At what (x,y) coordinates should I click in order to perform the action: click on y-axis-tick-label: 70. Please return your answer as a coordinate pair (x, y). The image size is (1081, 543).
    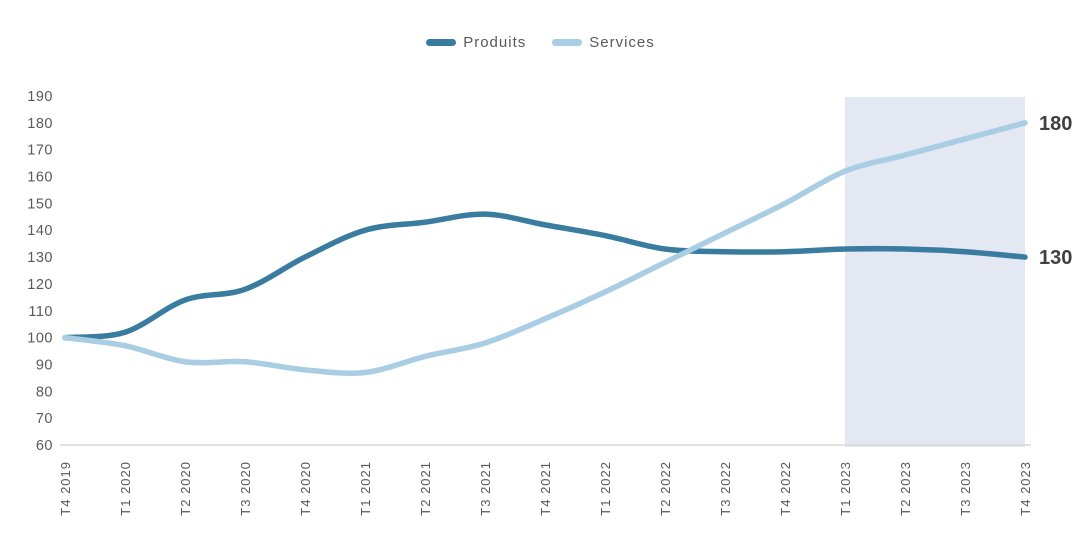
    Looking at the image, I should click on (44, 419).